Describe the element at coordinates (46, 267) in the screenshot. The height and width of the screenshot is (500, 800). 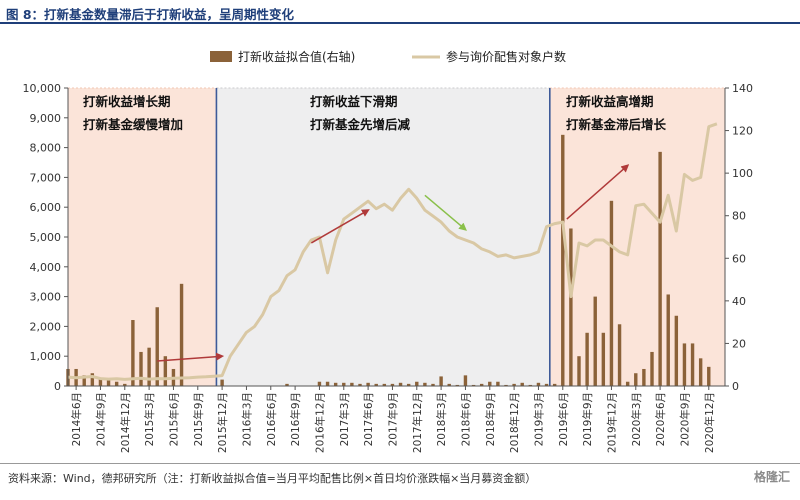
I see `left-tick-label: 4,000` at that location.